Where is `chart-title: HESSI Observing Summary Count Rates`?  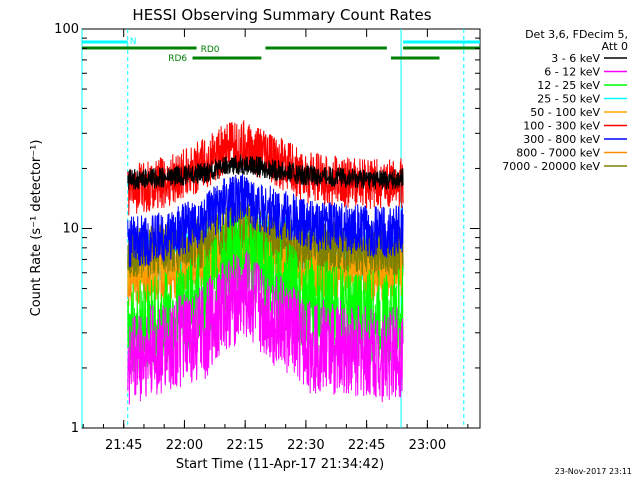
chart-title: HESSI Observing Summary Count Rates is located at coordinates (281, 15).